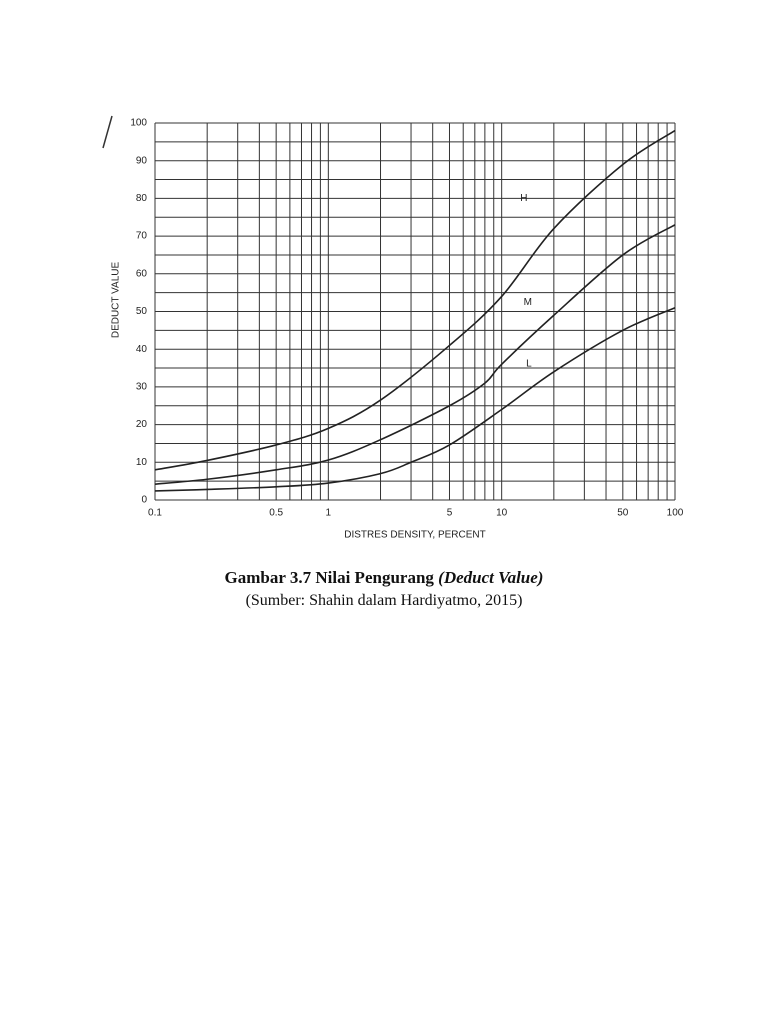  I want to click on x-tick-label: 50, so click(623, 513).